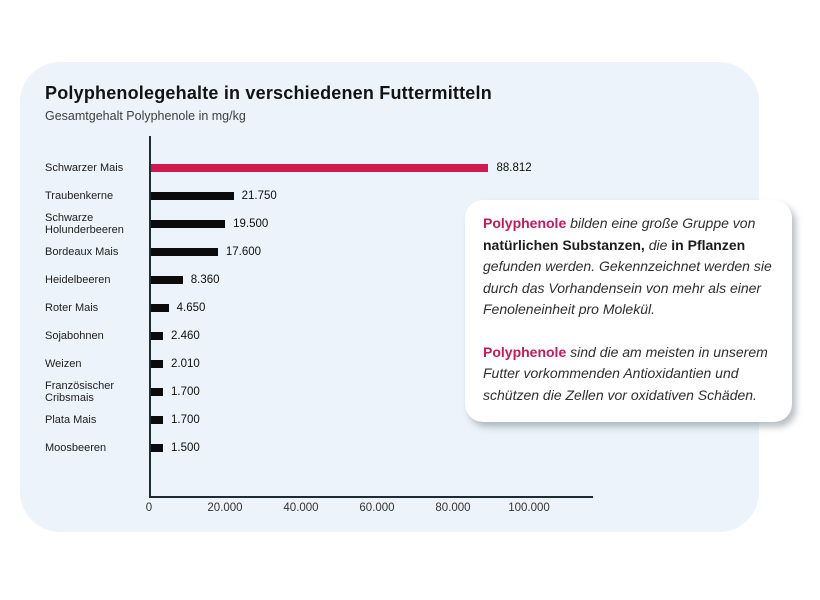  Describe the element at coordinates (371, 308) in the screenshot. I see `bar-track: 4.650` at that location.